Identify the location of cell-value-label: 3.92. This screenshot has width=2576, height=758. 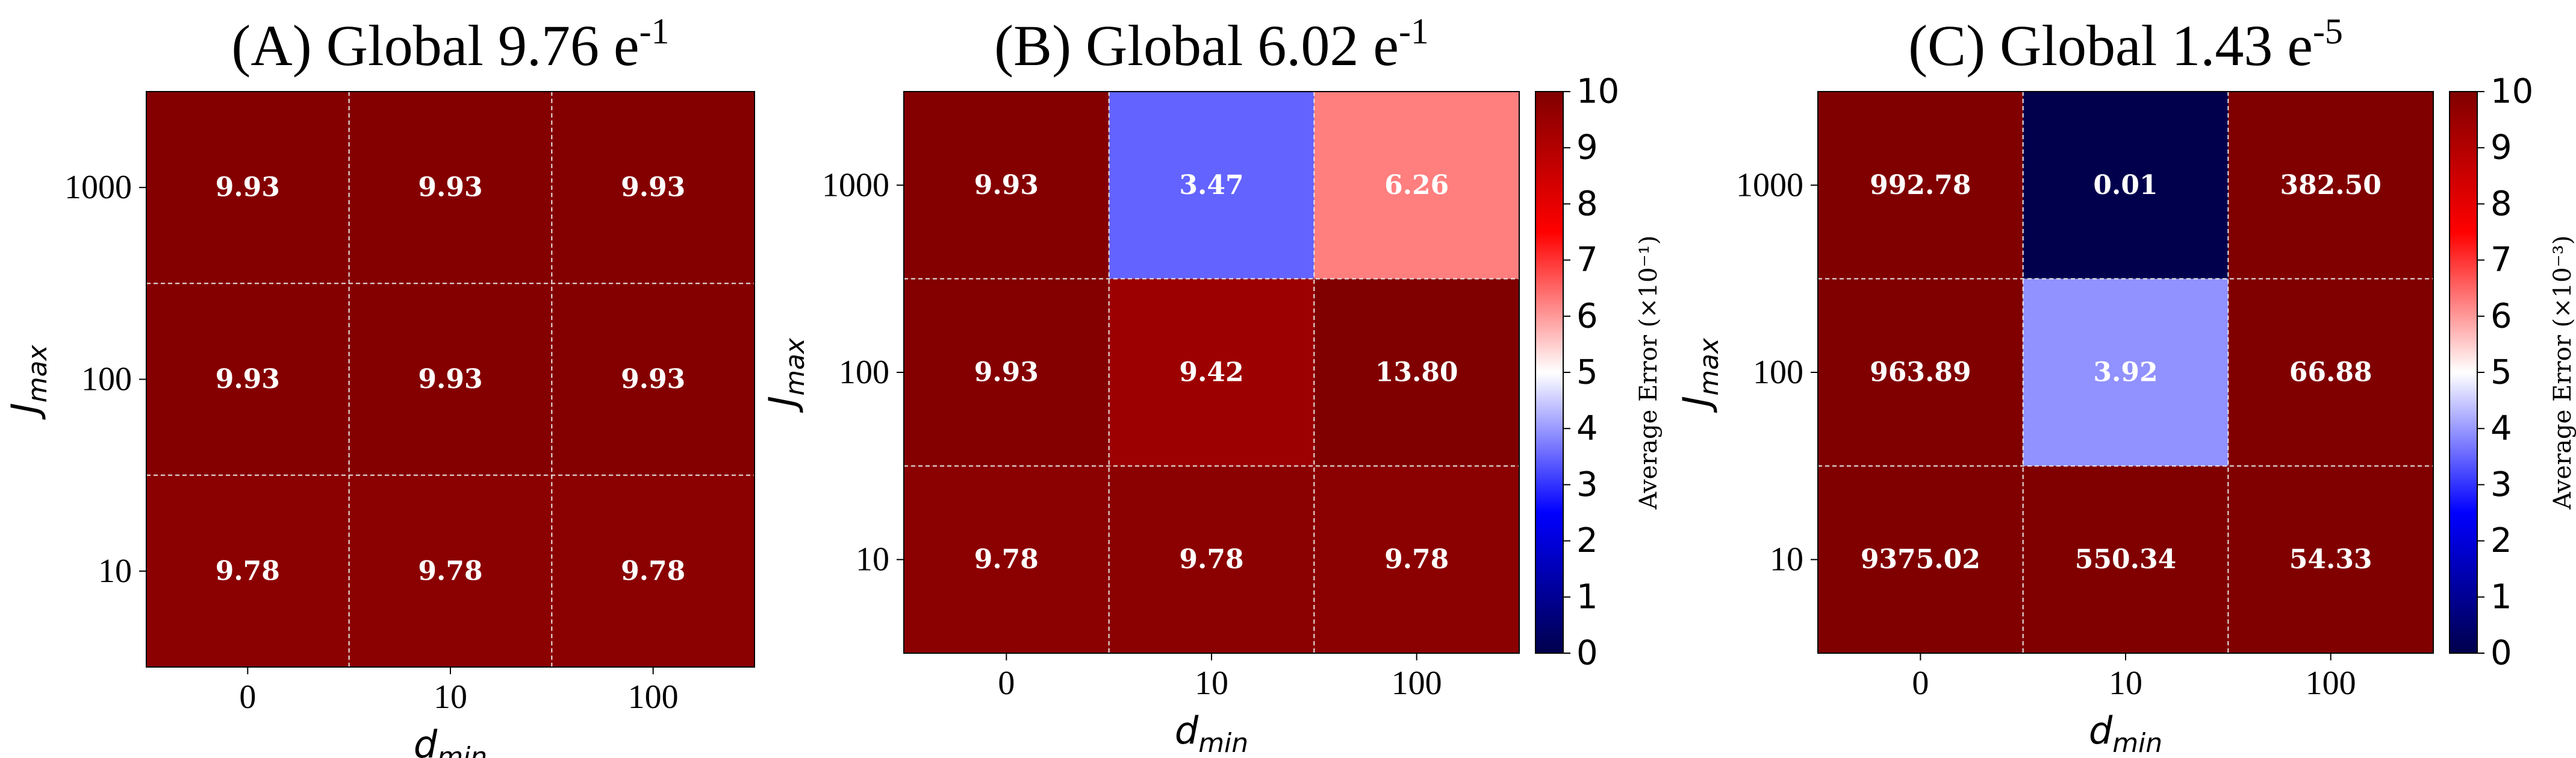
(2126, 372).